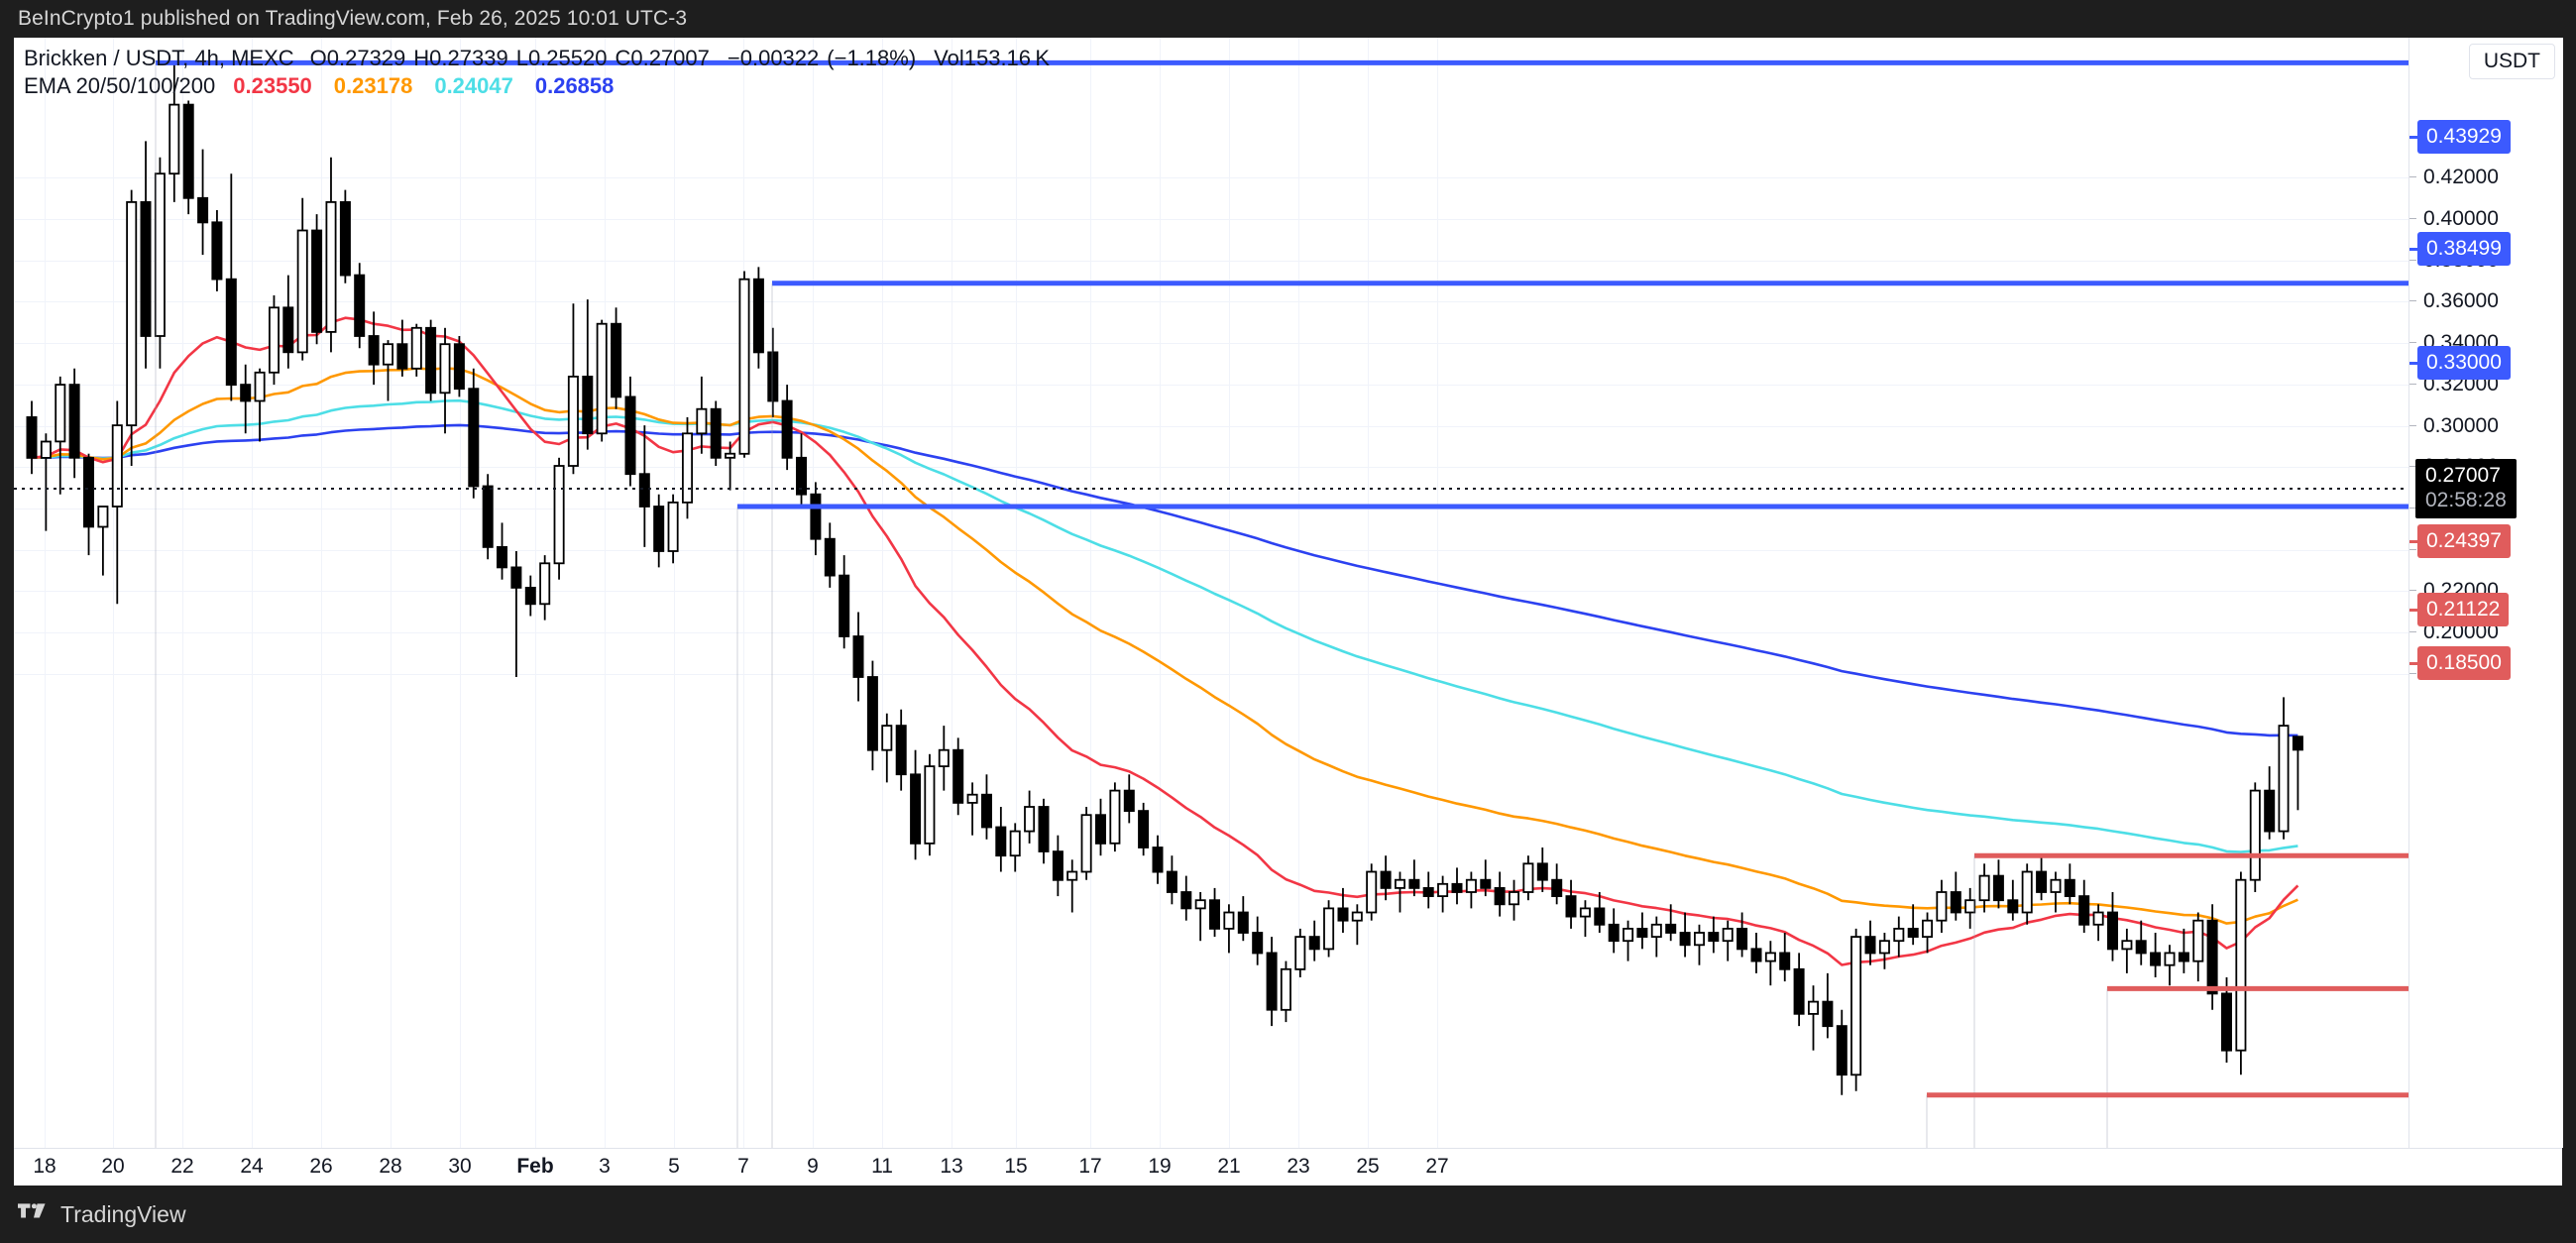 The width and height of the screenshot is (2576, 1243). Describe the element at coordinates (2413, 663) in the screenshot. I see `price-tag-marker` at that location.